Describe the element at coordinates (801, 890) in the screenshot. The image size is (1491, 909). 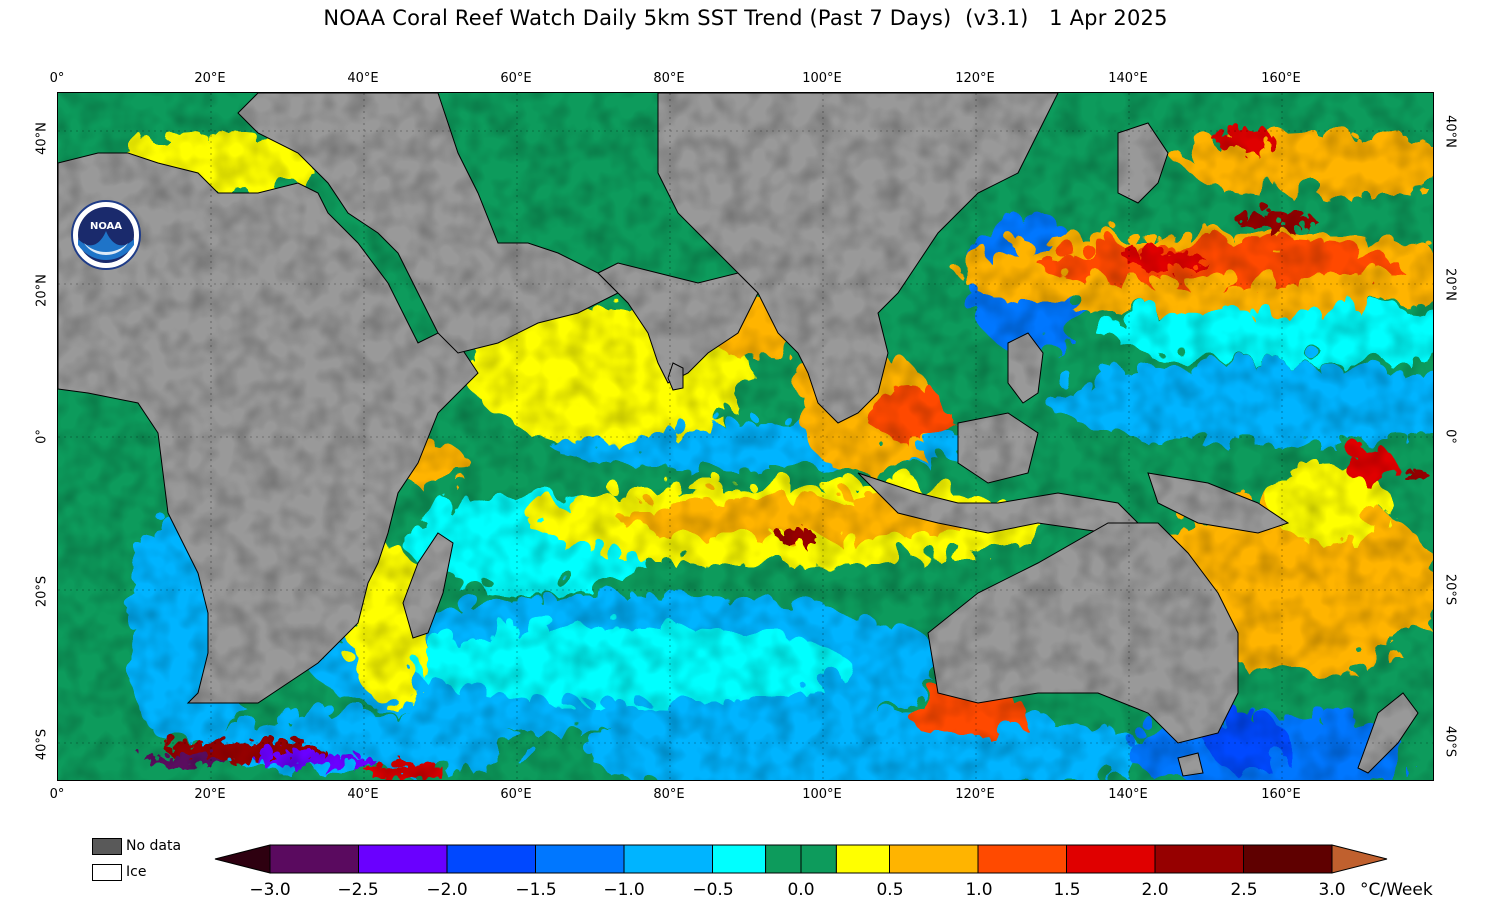
I see `colorbar-tick-label: 0.0` at that location.